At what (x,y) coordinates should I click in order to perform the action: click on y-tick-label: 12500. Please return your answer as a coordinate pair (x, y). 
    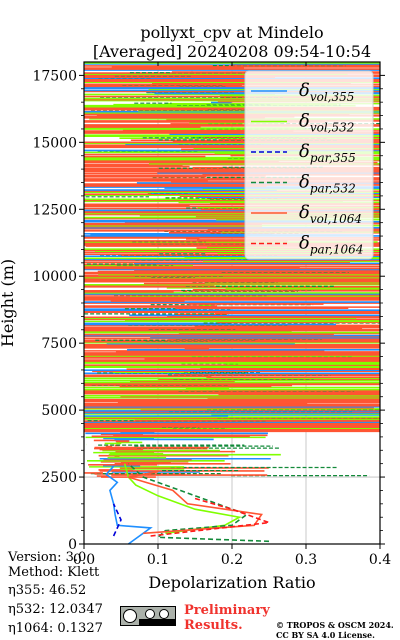
    Looking at the image, I should click on (54, 210).